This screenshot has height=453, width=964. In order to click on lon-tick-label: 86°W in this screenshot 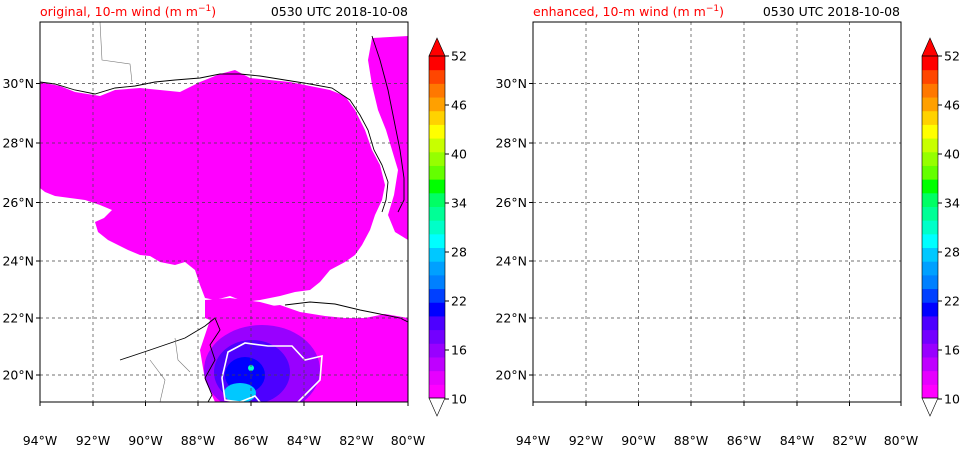, I will do `click(251, 440)`.